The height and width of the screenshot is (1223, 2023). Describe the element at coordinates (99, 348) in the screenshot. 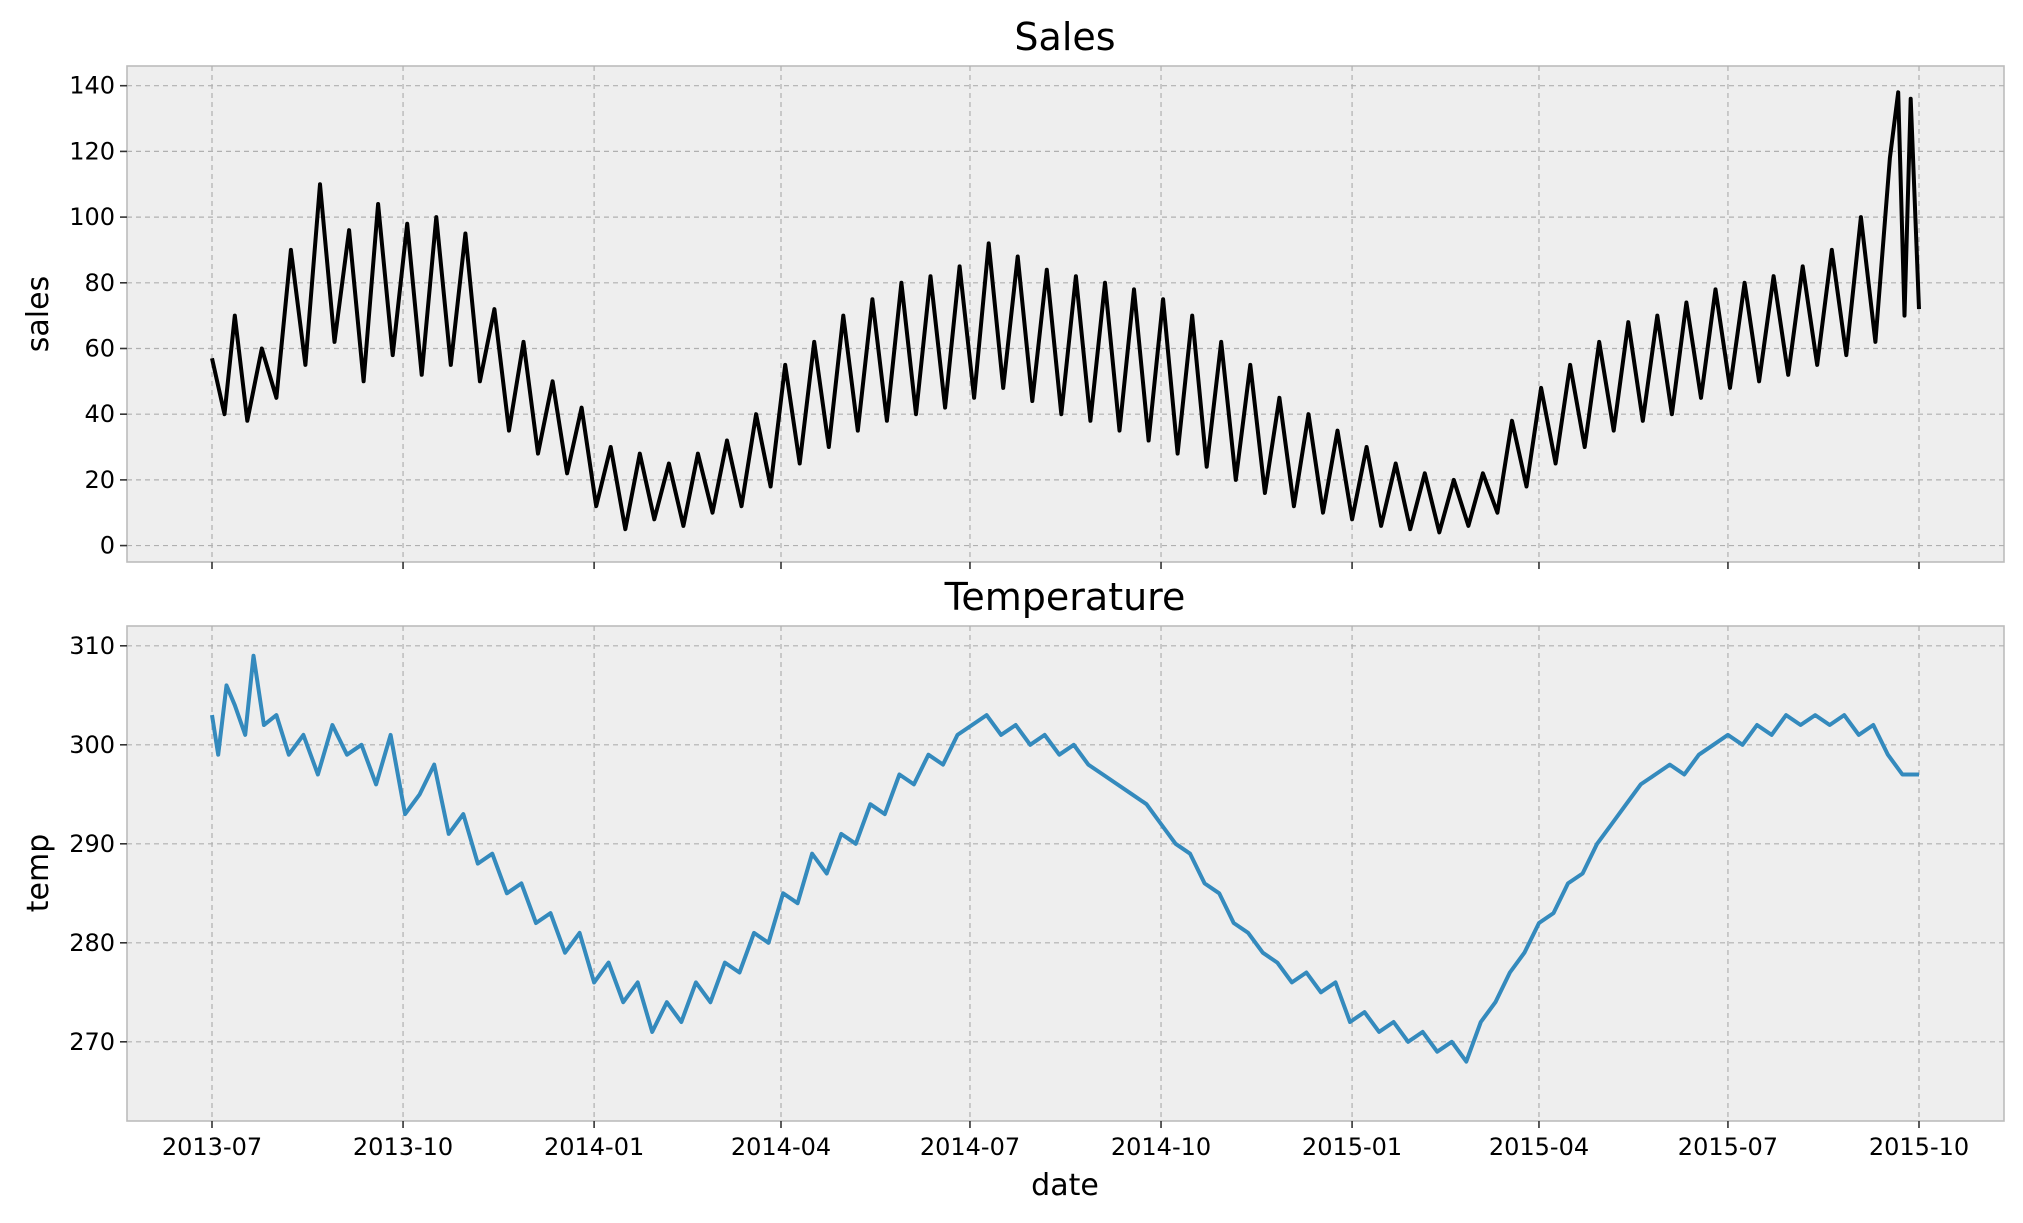

I see `y-tick-label: 60` at that location.